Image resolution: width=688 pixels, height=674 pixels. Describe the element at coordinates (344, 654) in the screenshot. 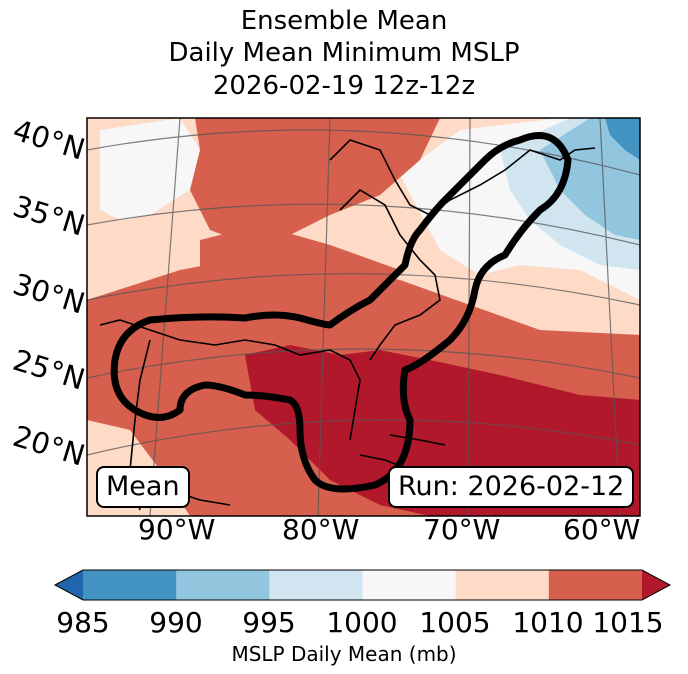

I see `colorbar-label: MSLP Daily Mean (mb)` at that location.